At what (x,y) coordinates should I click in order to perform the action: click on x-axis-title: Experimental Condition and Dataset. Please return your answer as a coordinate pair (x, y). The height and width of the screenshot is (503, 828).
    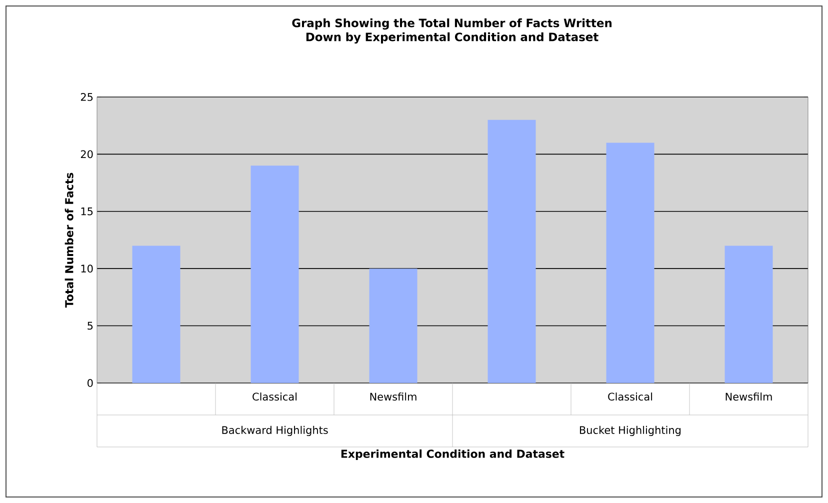
    Looking at the image, I should click on (452, 454).